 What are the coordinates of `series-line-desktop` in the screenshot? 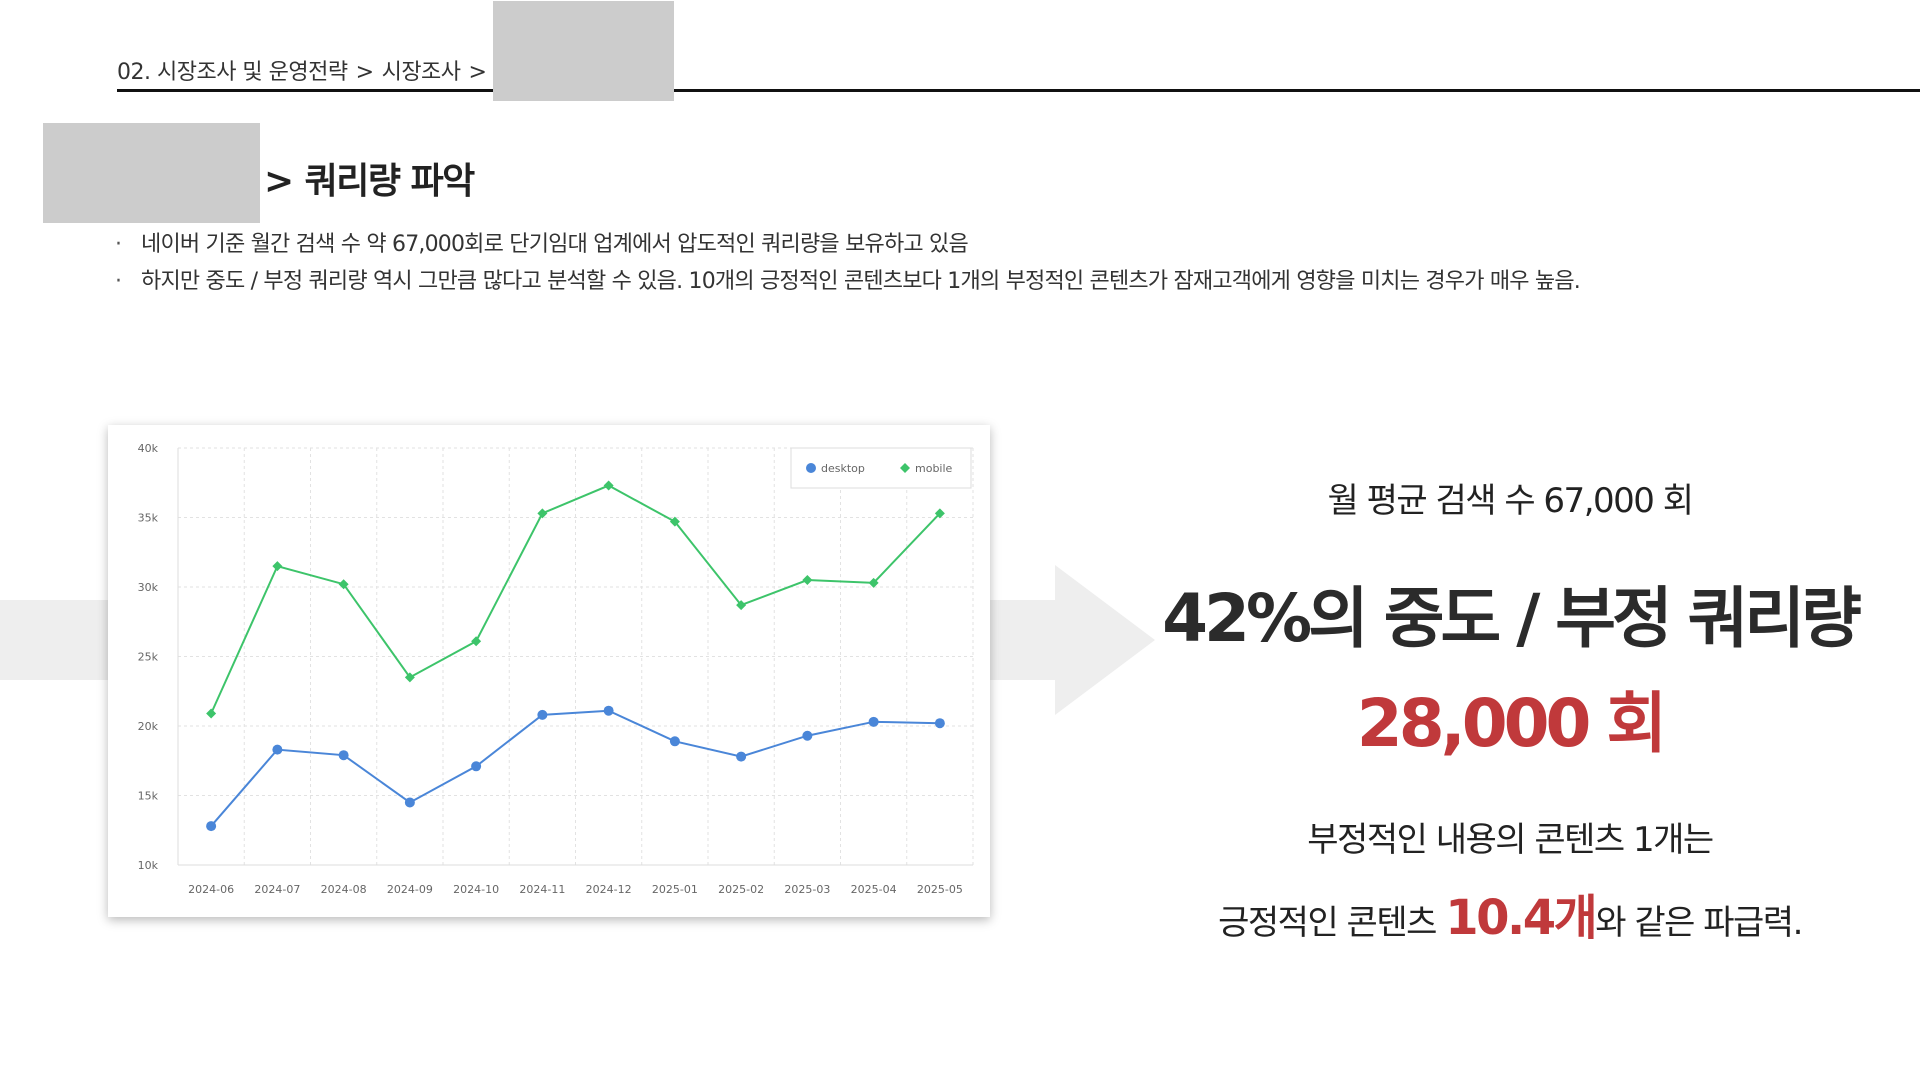 It's located at (575, 768).